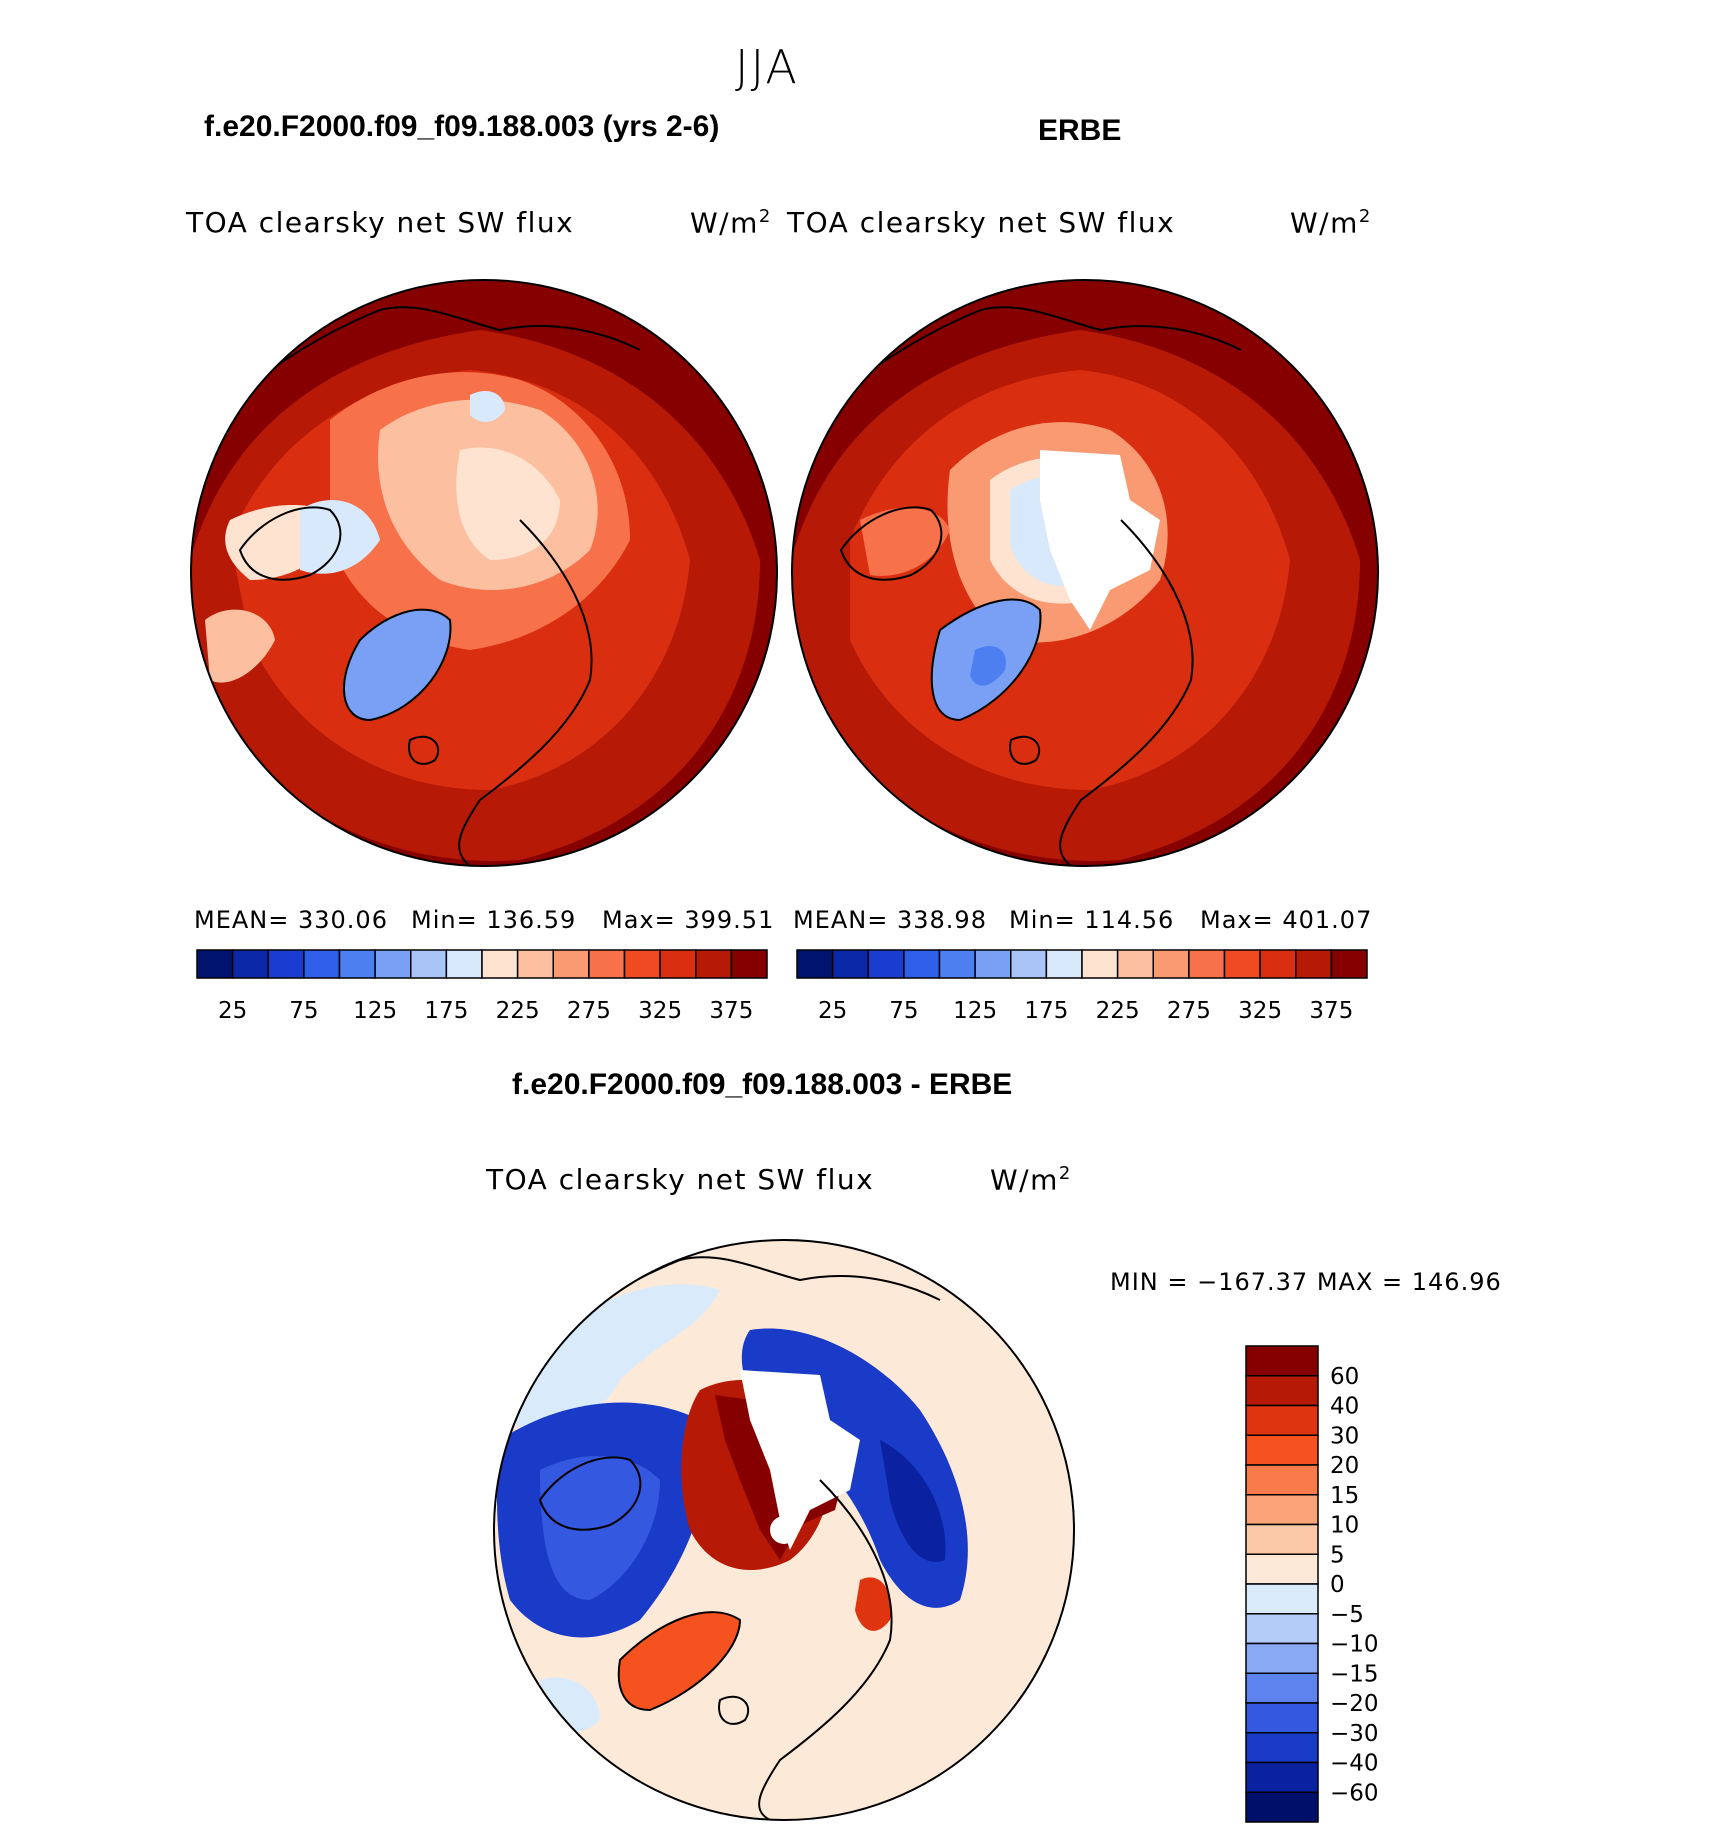  What do you see at coordinates (1344, 1496) in the screenshot?
I see `colorbar-diff-tick-label: 15` at bounding box center [1344, 1496].